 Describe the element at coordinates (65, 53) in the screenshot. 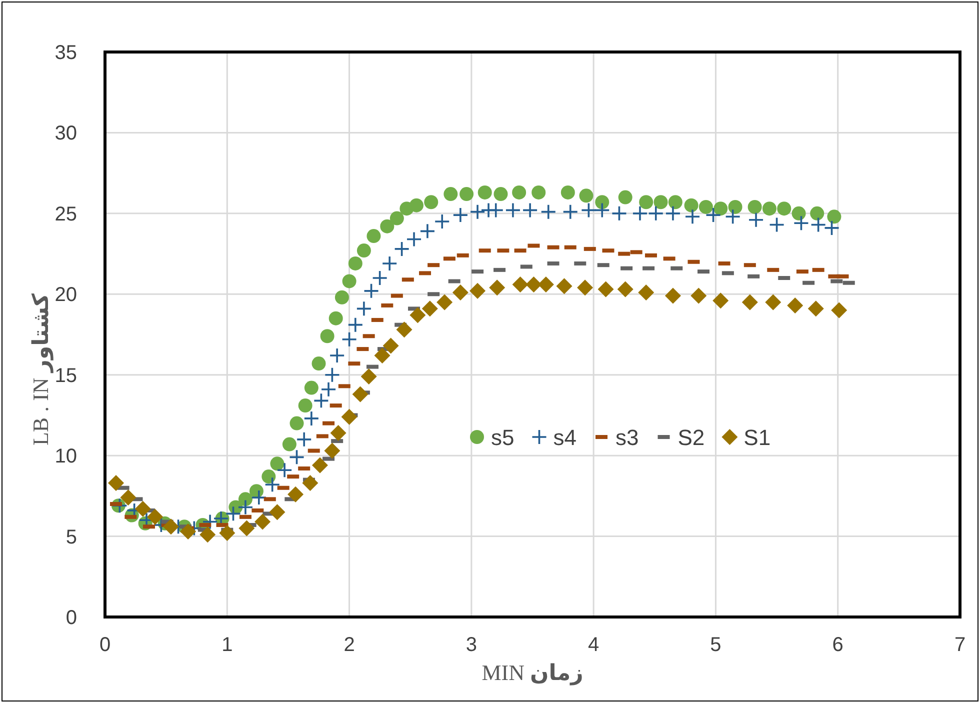

I see `y-tick-label: 35` at that location.